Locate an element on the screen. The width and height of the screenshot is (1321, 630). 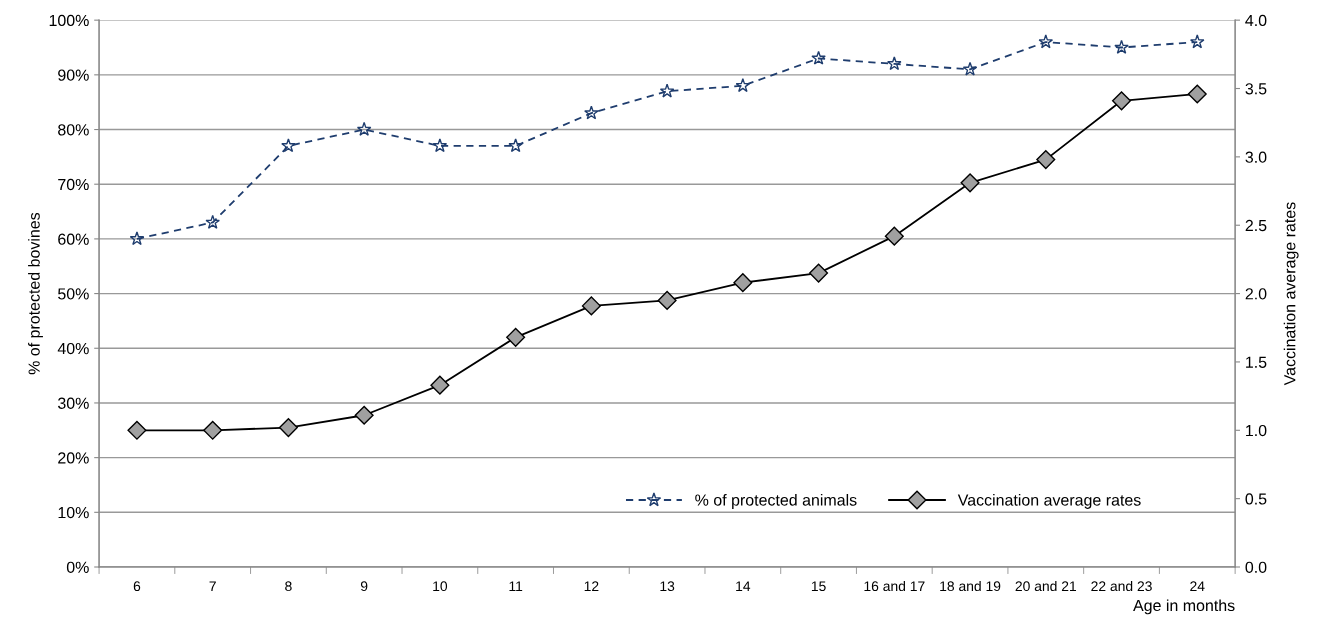
y-tick-label: 60% is located at coordinates (73, 239).